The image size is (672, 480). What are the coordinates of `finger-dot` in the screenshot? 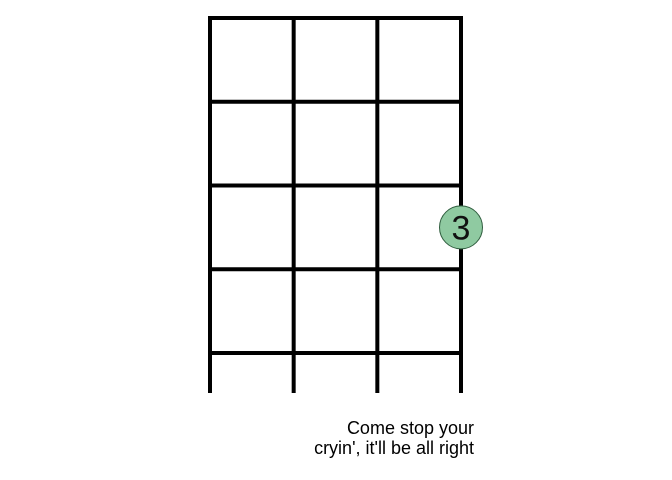 It's located at (461, 227).